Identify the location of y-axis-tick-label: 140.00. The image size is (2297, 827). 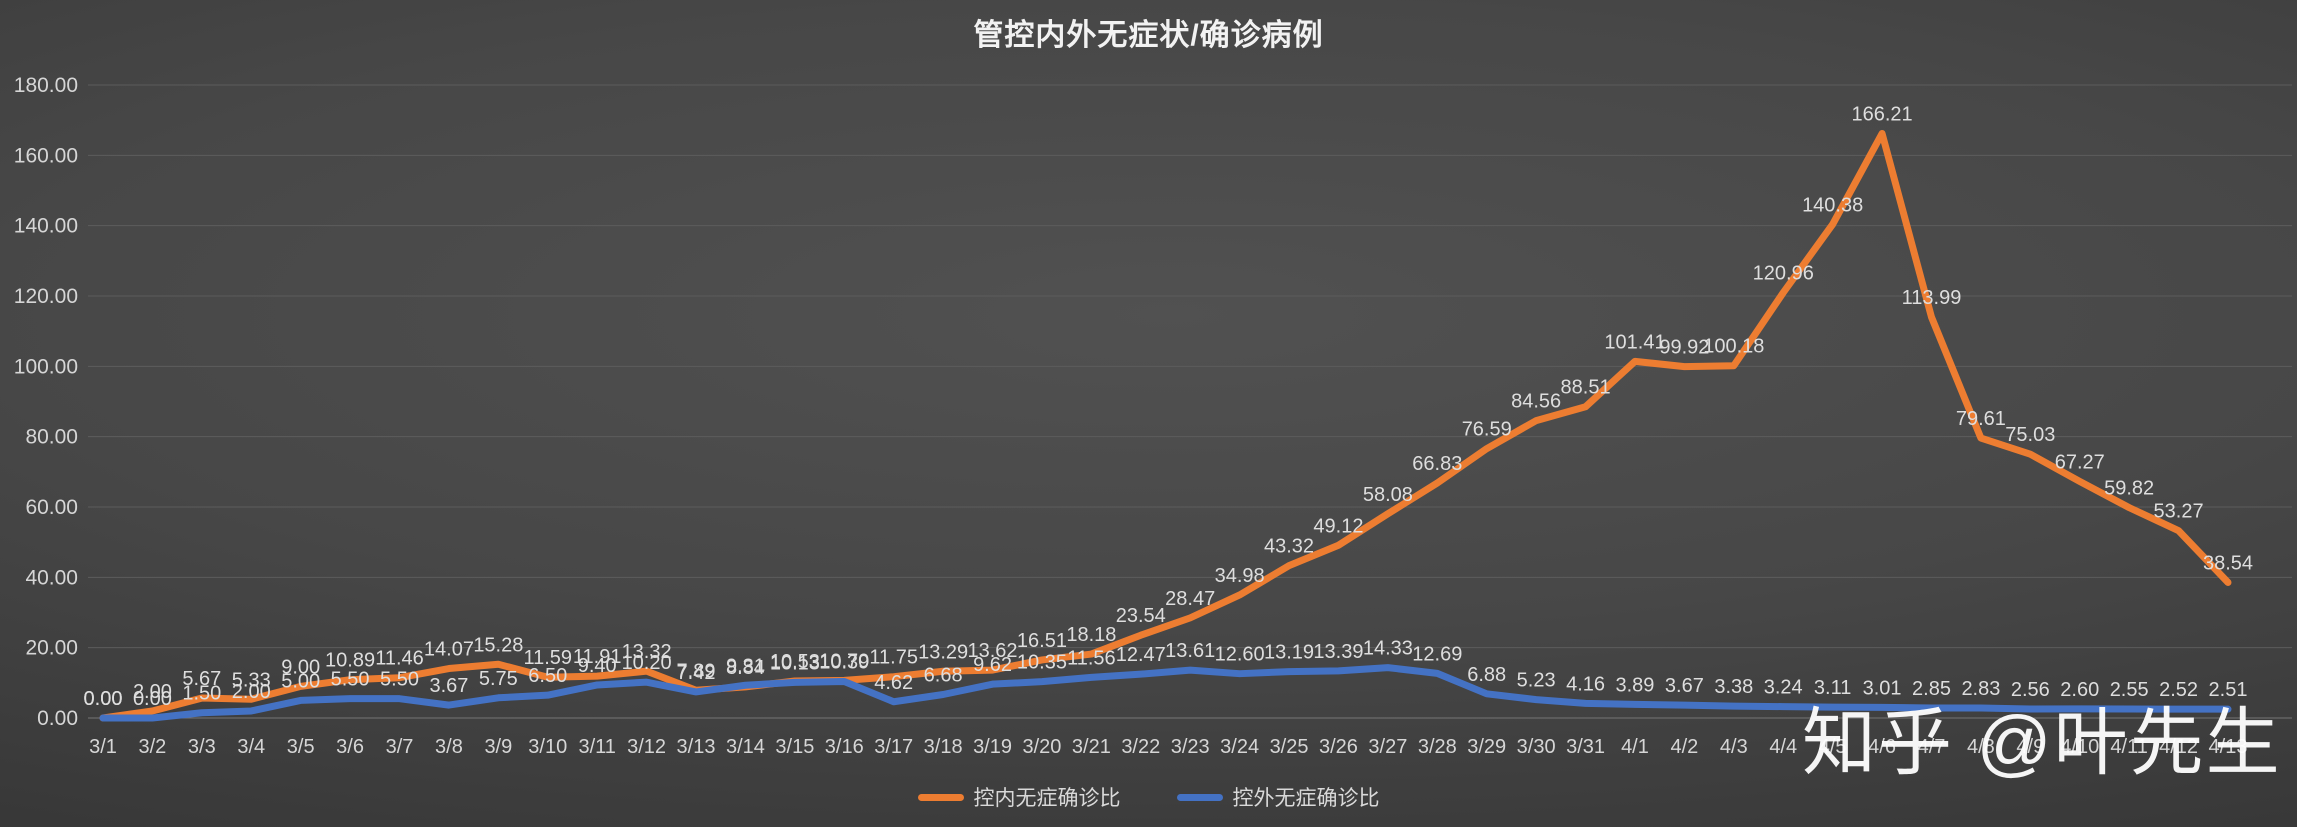
(46, 226).